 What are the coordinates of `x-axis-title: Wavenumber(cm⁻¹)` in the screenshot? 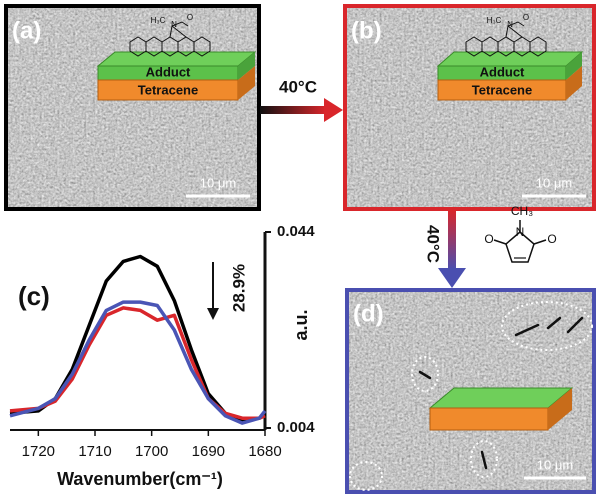 It's located at (140, 479).